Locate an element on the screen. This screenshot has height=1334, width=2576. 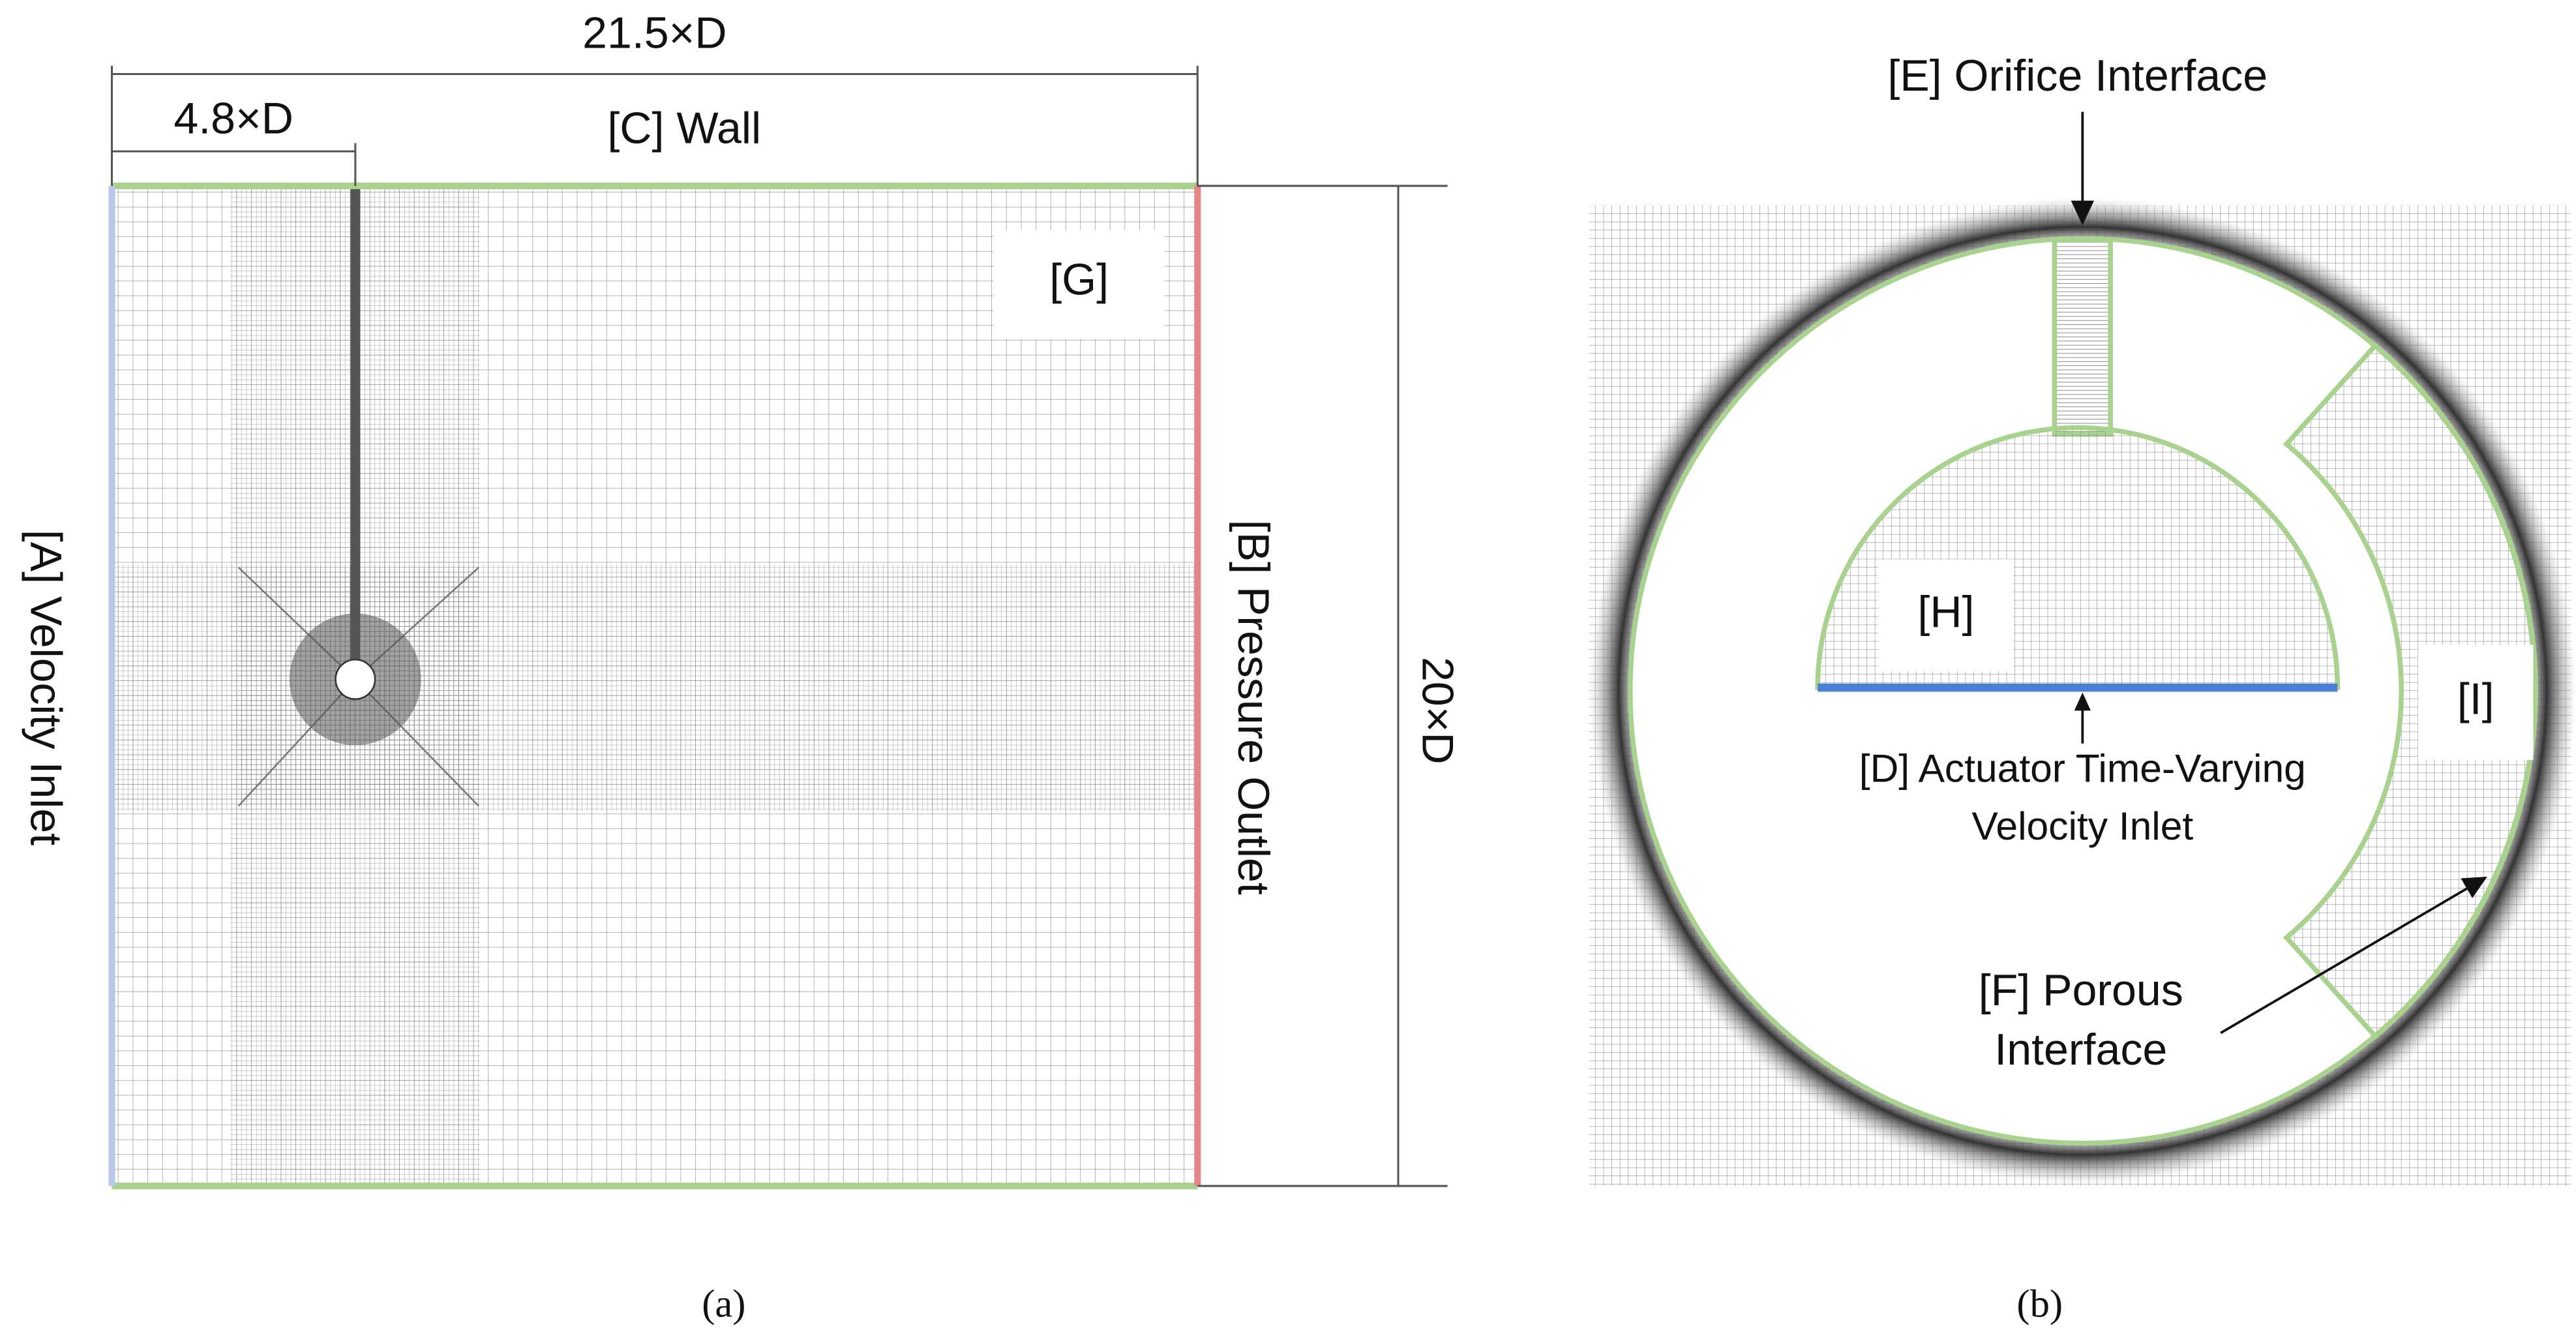
porous-zone is located at coordinates (2410, 691).